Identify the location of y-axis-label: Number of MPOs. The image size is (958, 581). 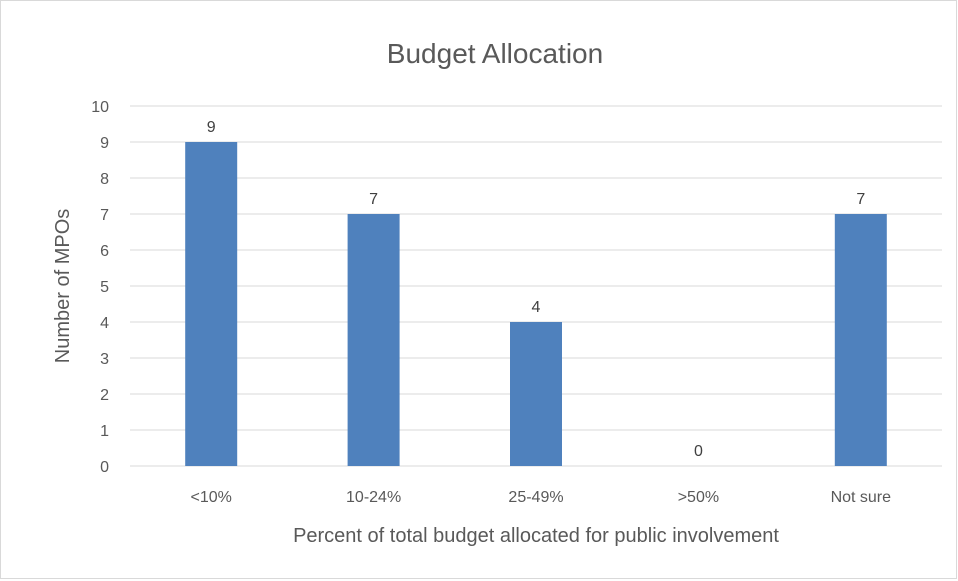
(63, 286).